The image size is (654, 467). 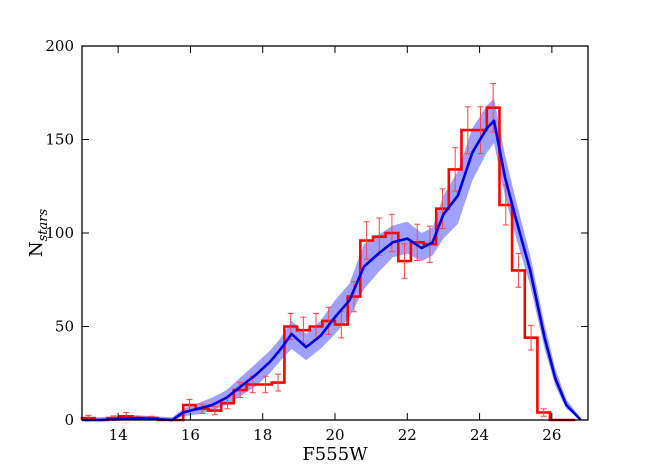 I want to click on y-axis-label-sub: stars, so click(x=43, y=225).